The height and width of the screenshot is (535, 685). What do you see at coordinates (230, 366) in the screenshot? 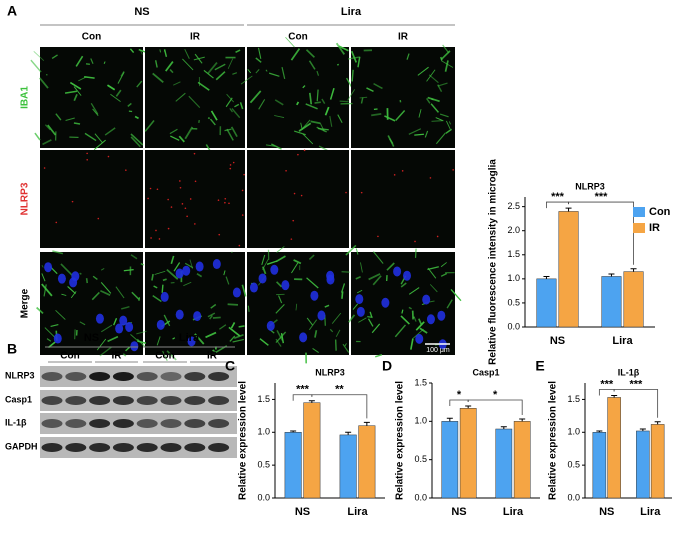
I see `panel-label: C` at bounding box center [230, 366].